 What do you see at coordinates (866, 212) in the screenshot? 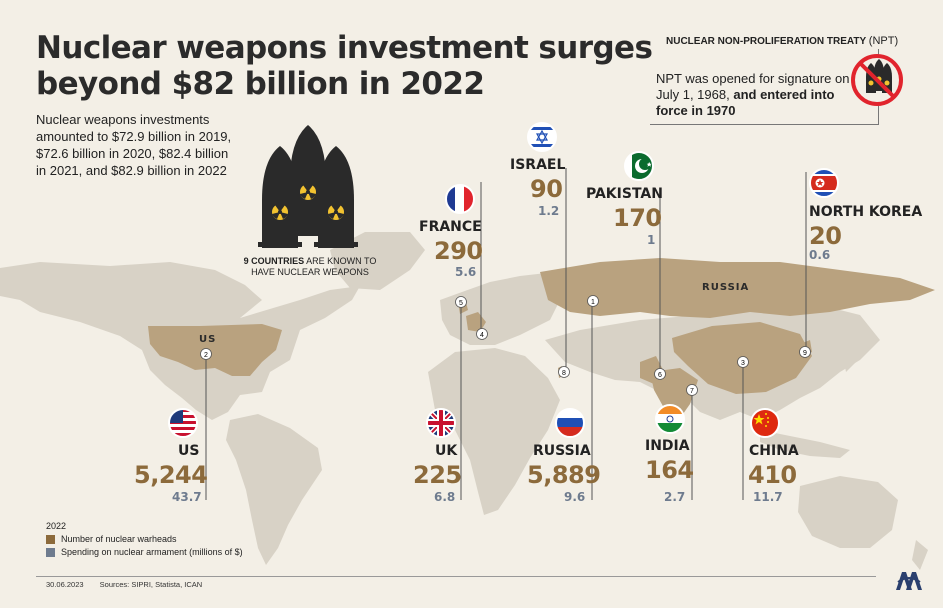
I see `country-name-north-korea: NORTH KOREA` at bounding box center [866, 212].